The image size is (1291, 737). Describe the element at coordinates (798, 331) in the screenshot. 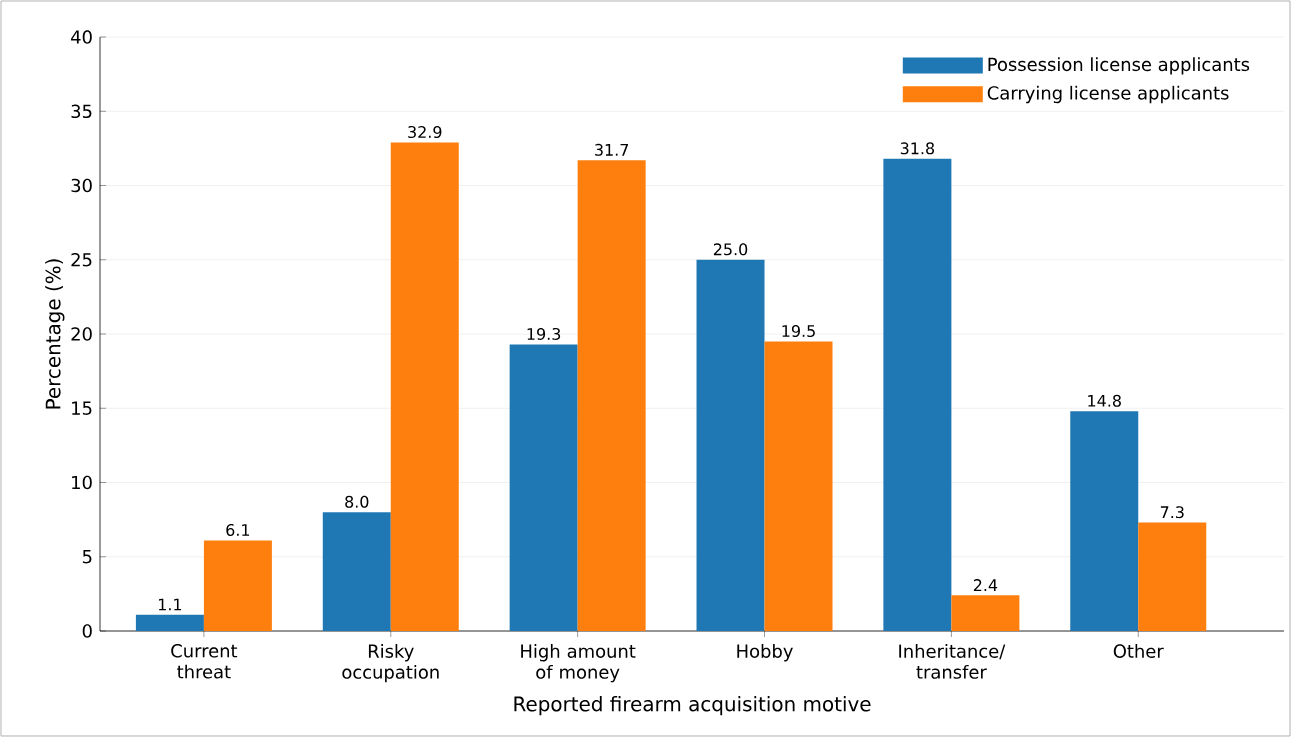

I see `data-label: 19.5` at that location.